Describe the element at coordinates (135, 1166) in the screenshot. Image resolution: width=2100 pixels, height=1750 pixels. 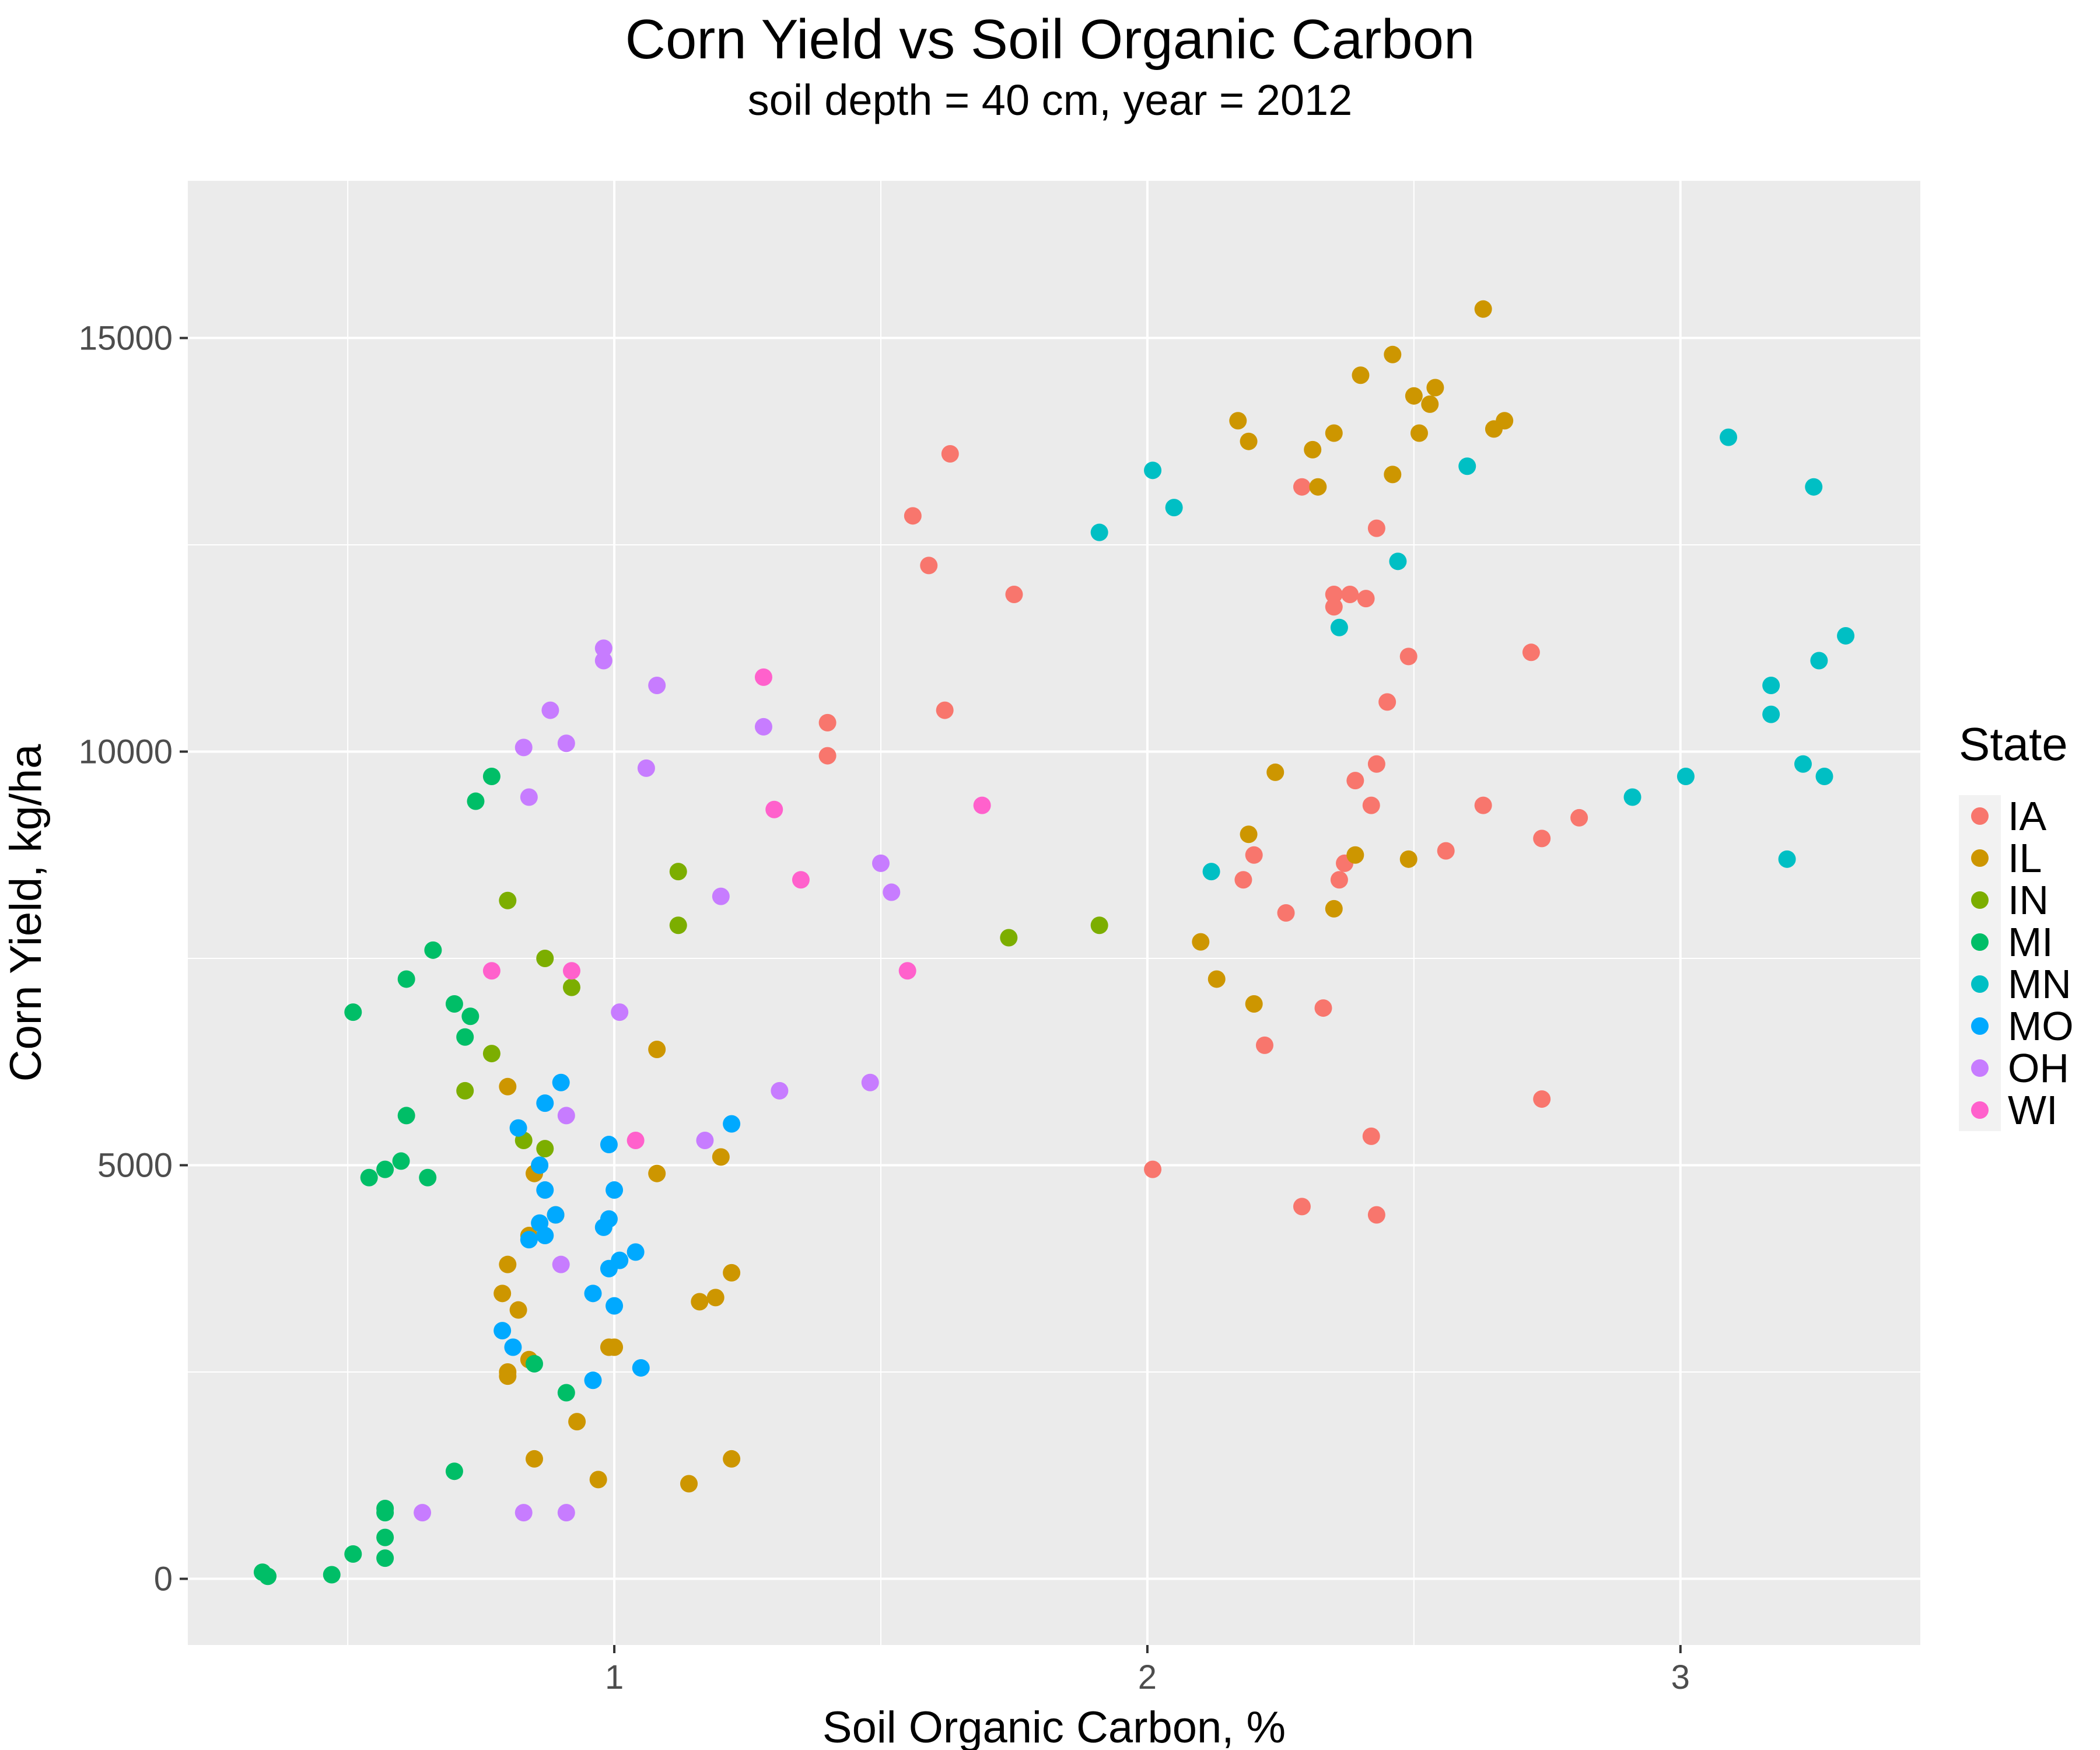
I see `y-tick-label: 5000` at that location.